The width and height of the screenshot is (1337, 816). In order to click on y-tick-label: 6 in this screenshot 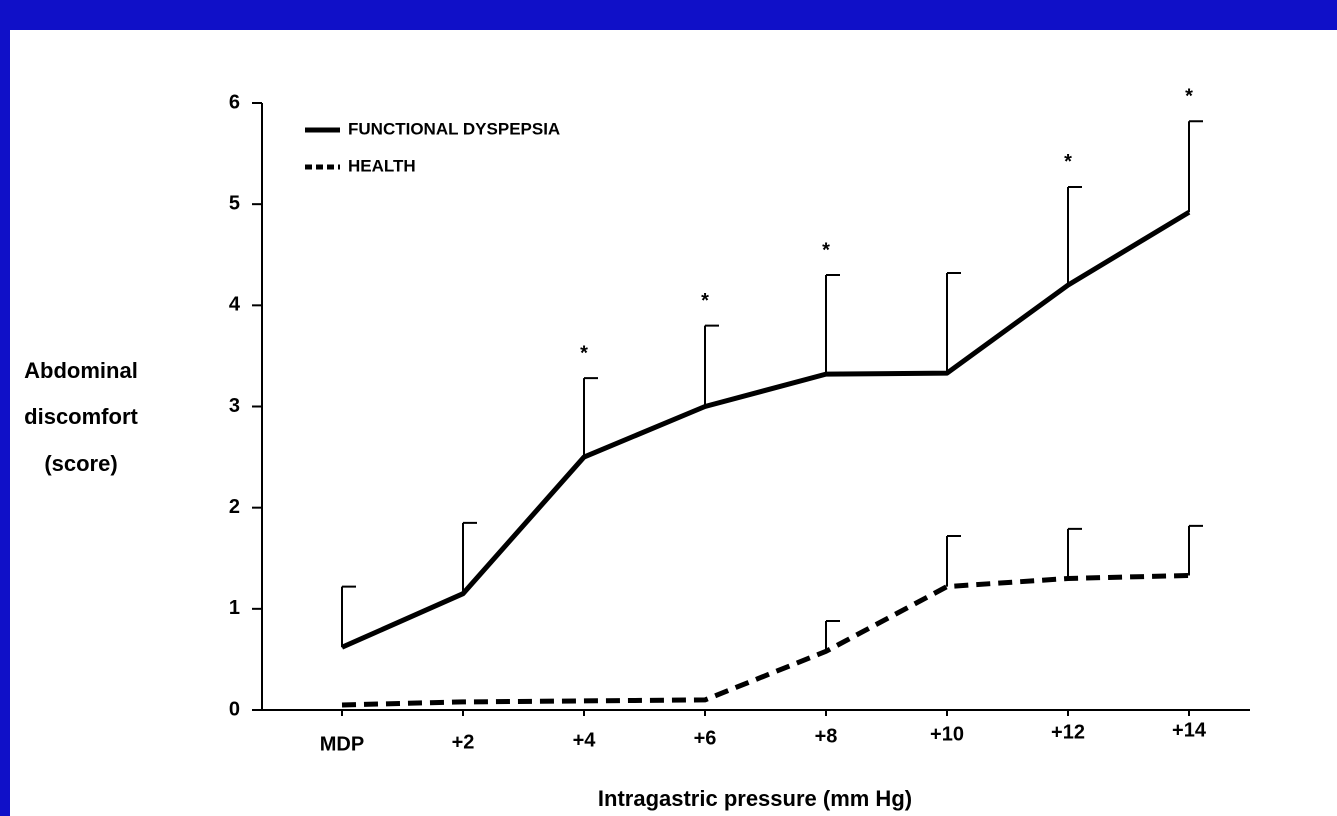, I will do `click(234, 102)`.